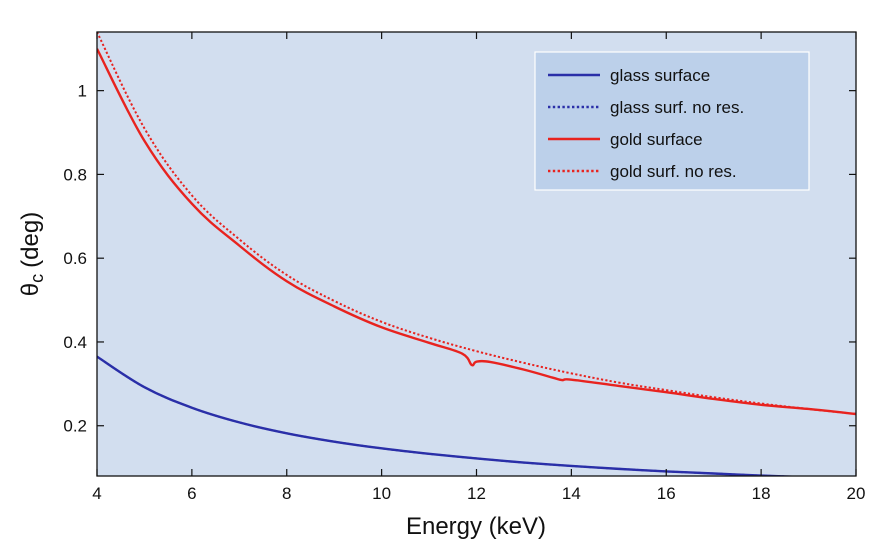  I want to click on x-tick-label: 10, so click(381, 493).